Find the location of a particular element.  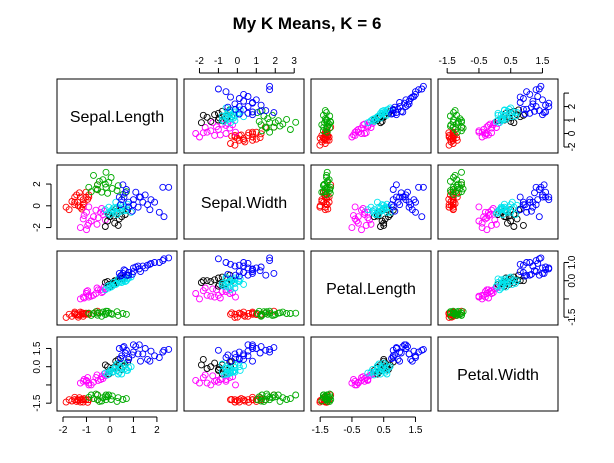

point-s2-p12-r3-c1 is located at coordinates (211, 385).